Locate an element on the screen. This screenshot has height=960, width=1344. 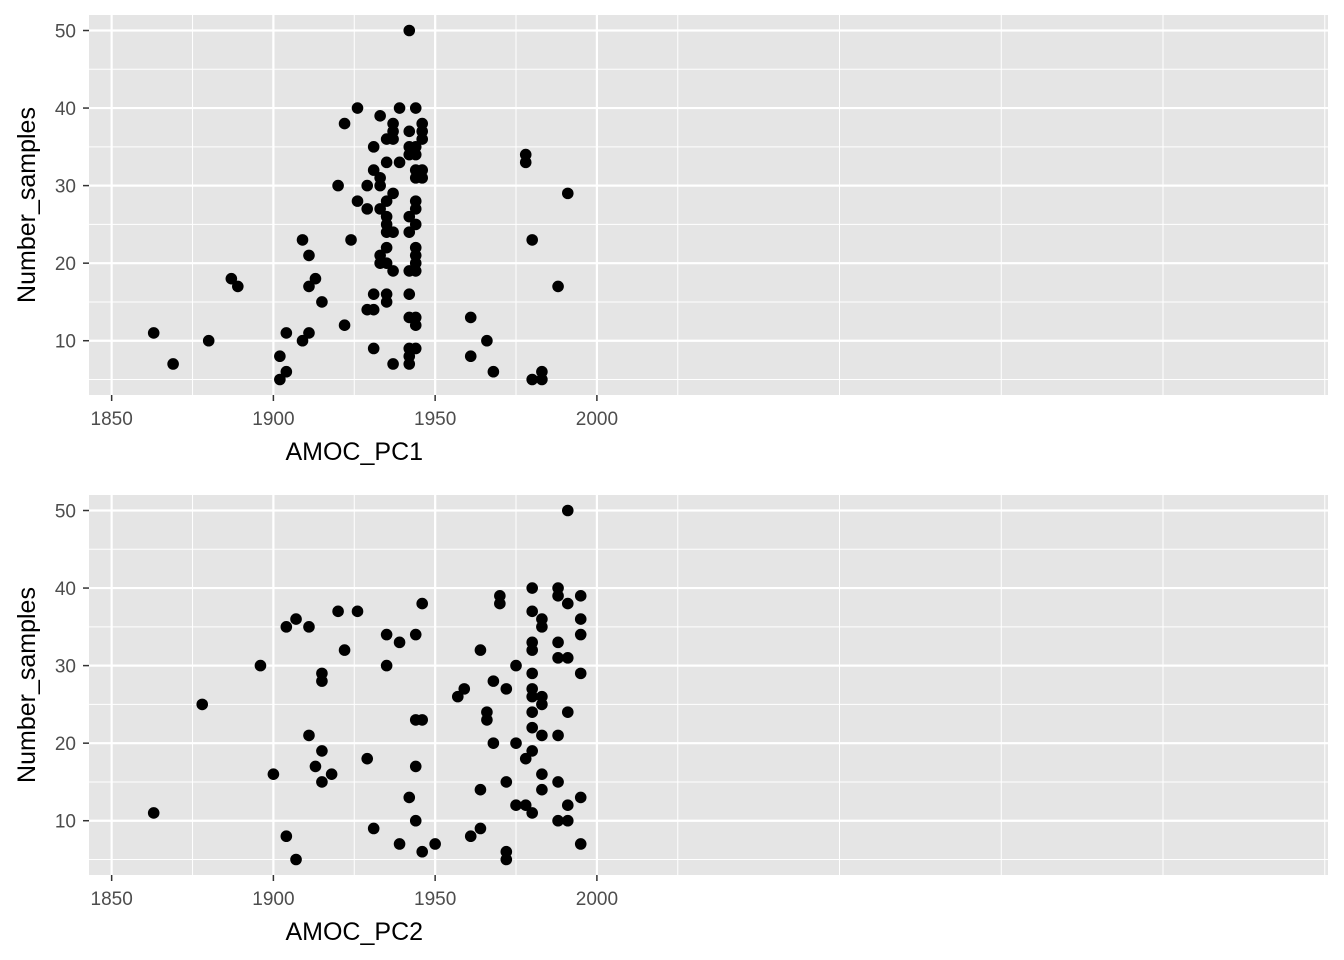
y-axis-title: Number_samples is located at coordinates (27, 685).